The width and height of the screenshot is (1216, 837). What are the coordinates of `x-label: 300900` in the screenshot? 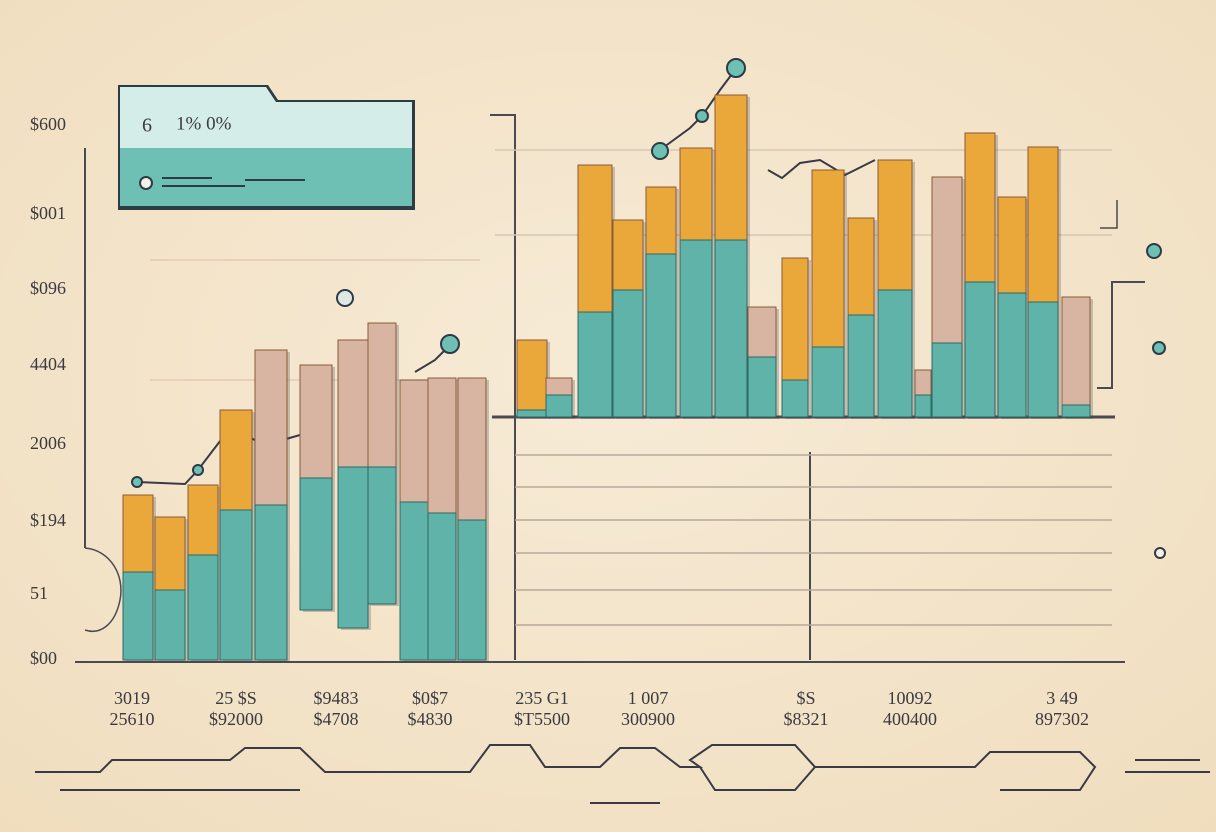 It's located at (648, 719).